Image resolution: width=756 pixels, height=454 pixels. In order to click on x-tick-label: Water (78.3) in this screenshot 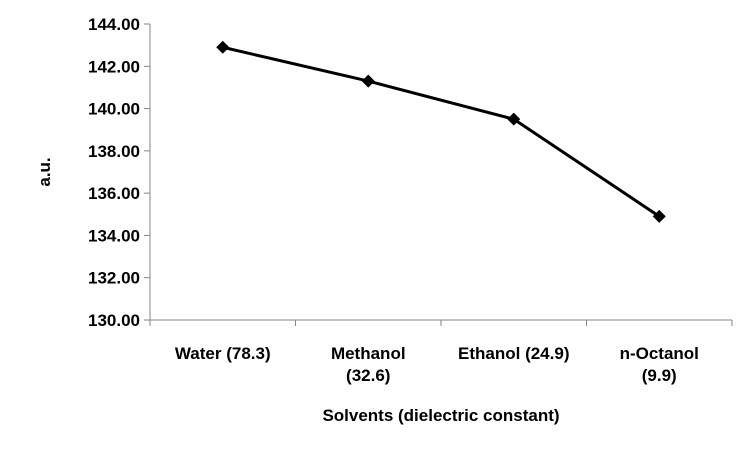, I will do `click(223, 353)`.